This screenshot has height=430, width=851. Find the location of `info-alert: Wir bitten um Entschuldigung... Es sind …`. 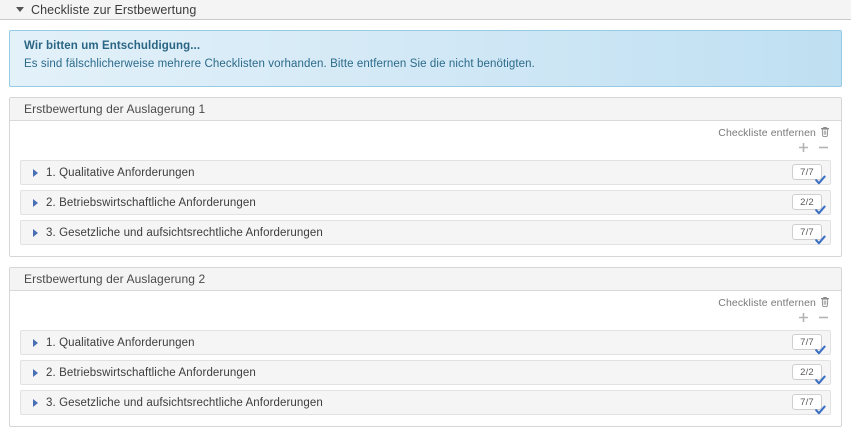

info-alert: Wir bitten um Entschuldigung... Es sind … is located at coordinates (425, 58).